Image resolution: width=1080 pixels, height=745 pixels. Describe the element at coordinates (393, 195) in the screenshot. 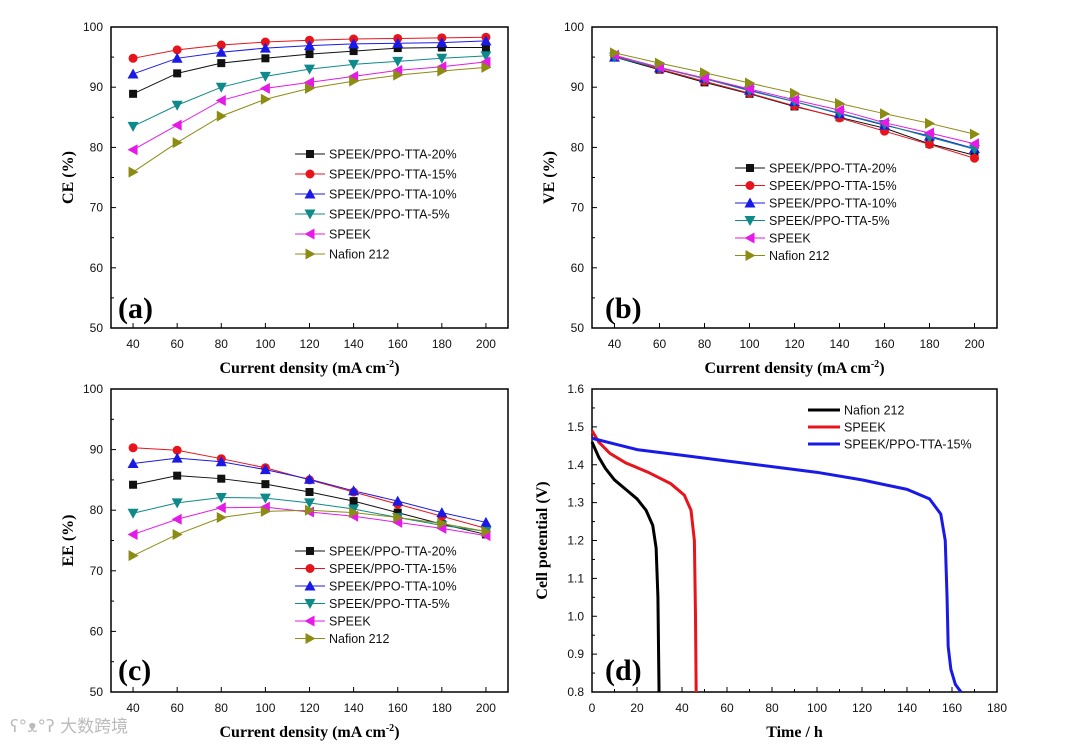

I see `legend-label: SPEEK/PPO-TTA-10%` at that location.